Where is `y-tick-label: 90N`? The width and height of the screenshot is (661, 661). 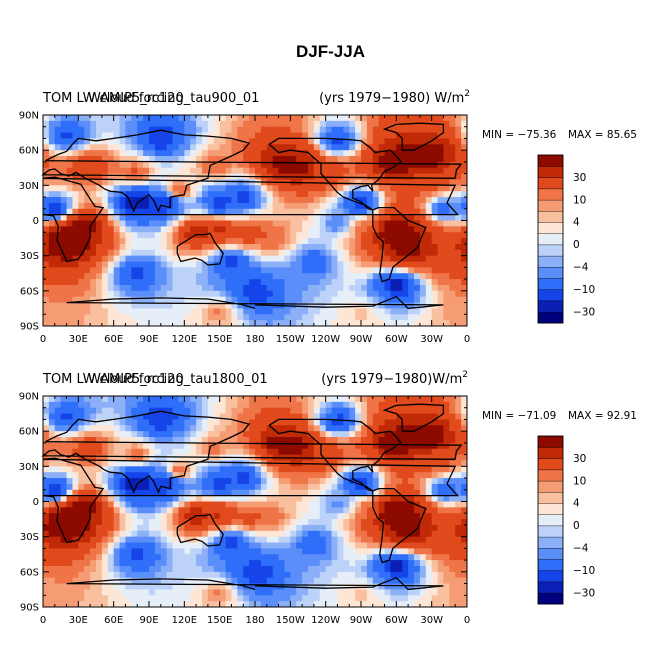
y-tick-label: 90N is located at coordinates (29, 116).